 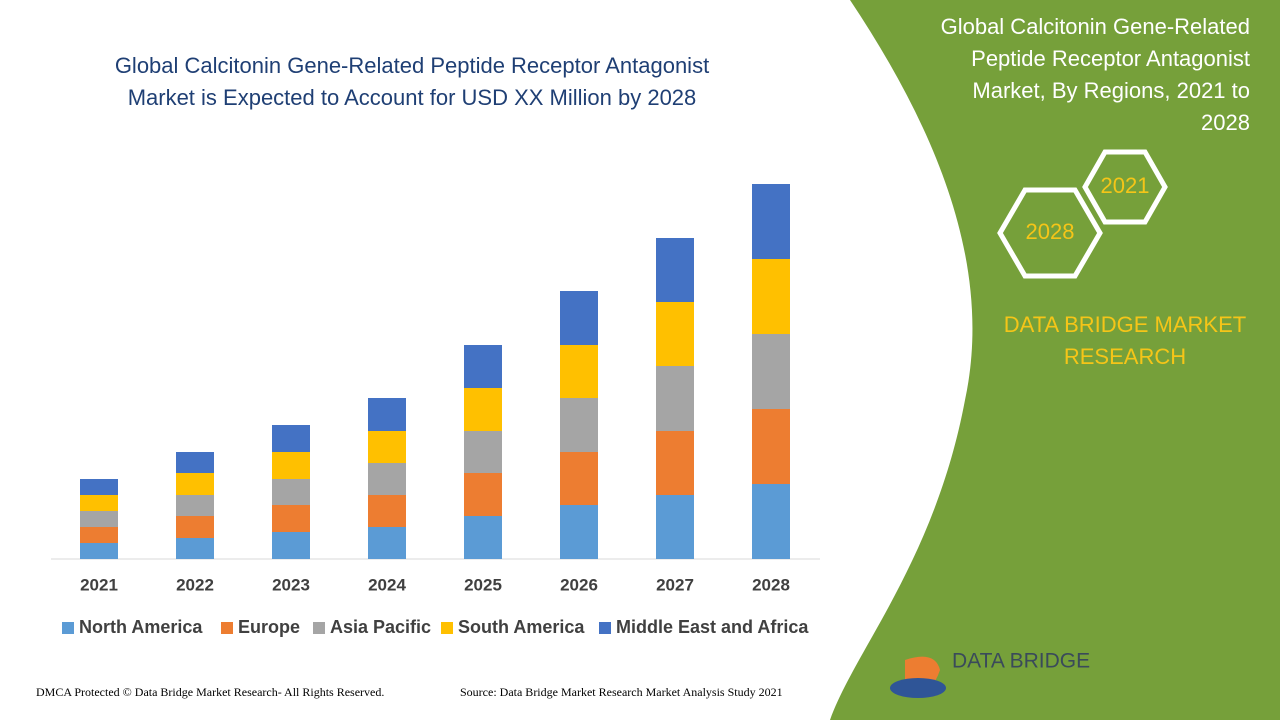 What do you see at coordinates (380, 627) in the screenshot?
I see `legend-label: Asia Pacific` at bounding box center [380, 627].